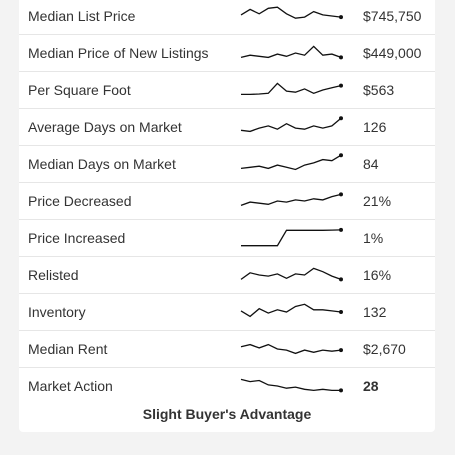  Describe the element at coordinates (118, 53) in the screenshot. I see `stat-label: Median Price of New Listings` at that location.